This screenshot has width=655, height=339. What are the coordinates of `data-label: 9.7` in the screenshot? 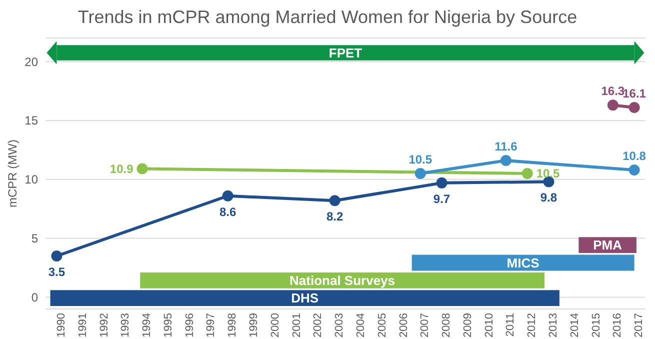 It's located at (441, 199).